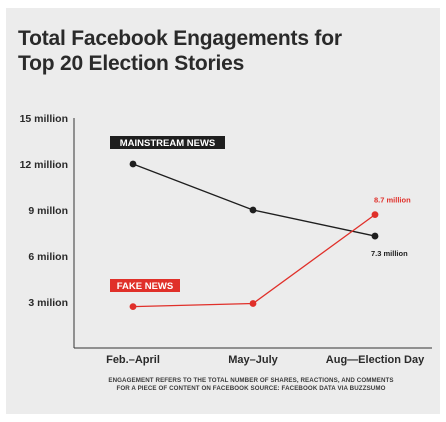 Image resolution: width=446 pixels, height=422 pixels. I want to click on fake-news-tag, so click(145, 285).